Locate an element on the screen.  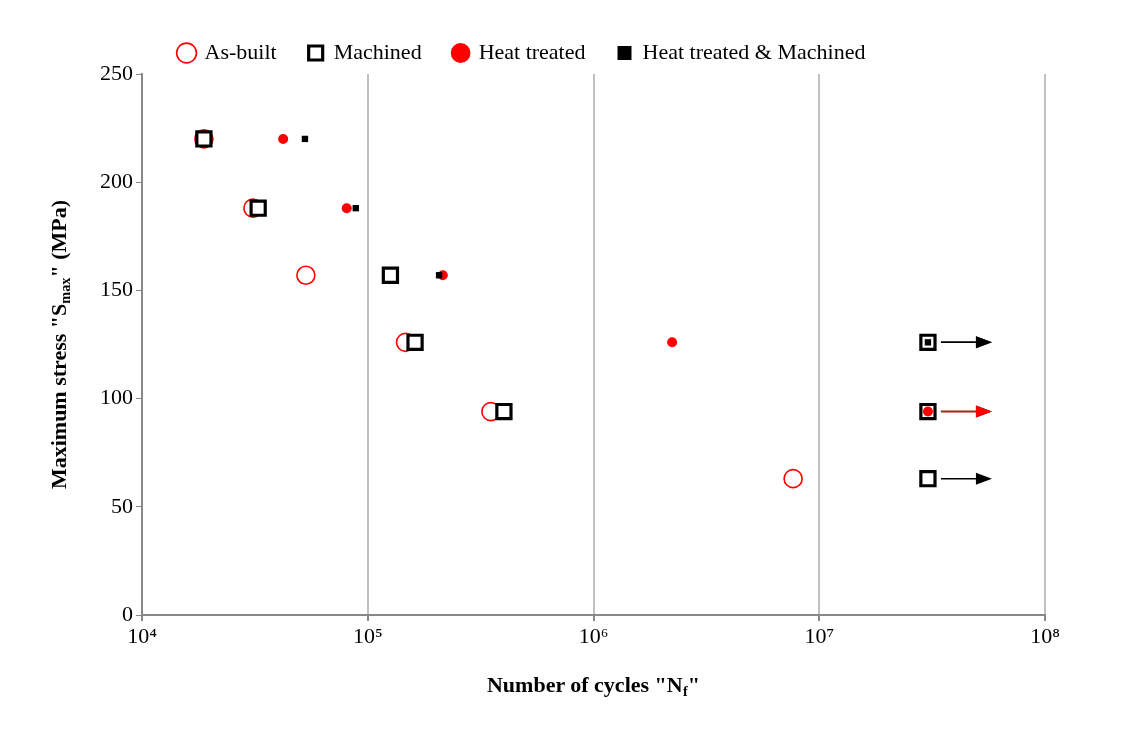
legend-label: Machined is located at coordinates (377, 51).